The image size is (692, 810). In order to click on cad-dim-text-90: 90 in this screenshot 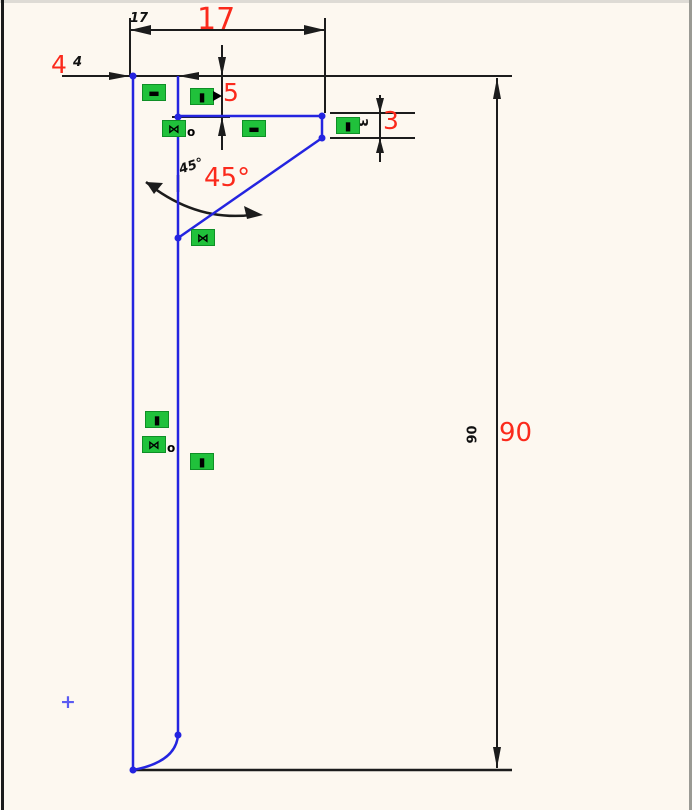, I will do `click(473, 434)`.